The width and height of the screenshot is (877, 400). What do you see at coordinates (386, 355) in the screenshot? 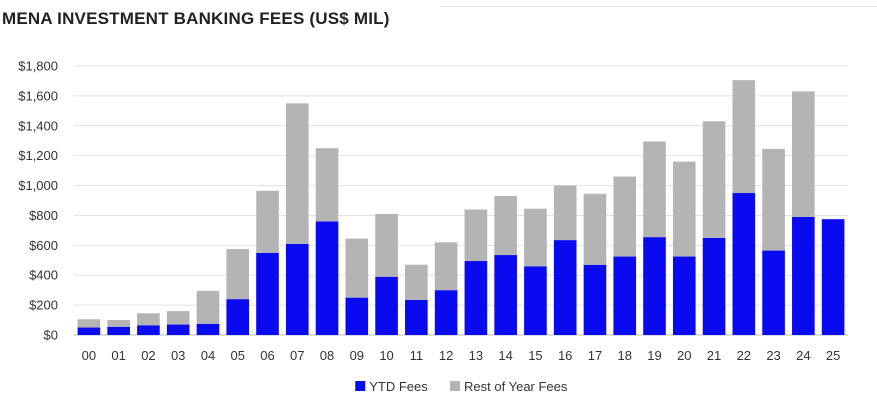
I see `x-tick-label: 10` at bounding box center [386, 355].